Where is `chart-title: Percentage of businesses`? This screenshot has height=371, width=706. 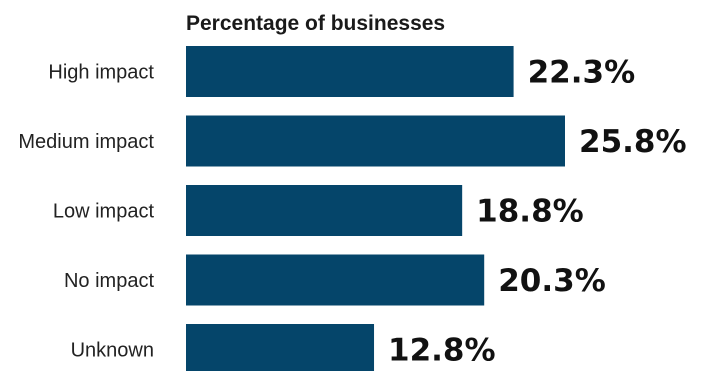
chart-title: Percentage of businesses is located at coordinates (315, 23).